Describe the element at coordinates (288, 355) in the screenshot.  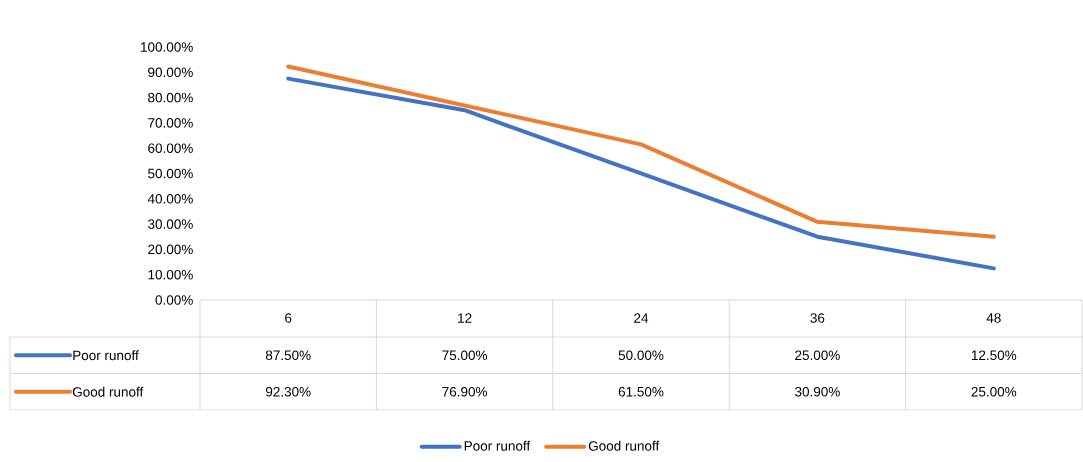
I see `data-label: 87.50%` at that location.